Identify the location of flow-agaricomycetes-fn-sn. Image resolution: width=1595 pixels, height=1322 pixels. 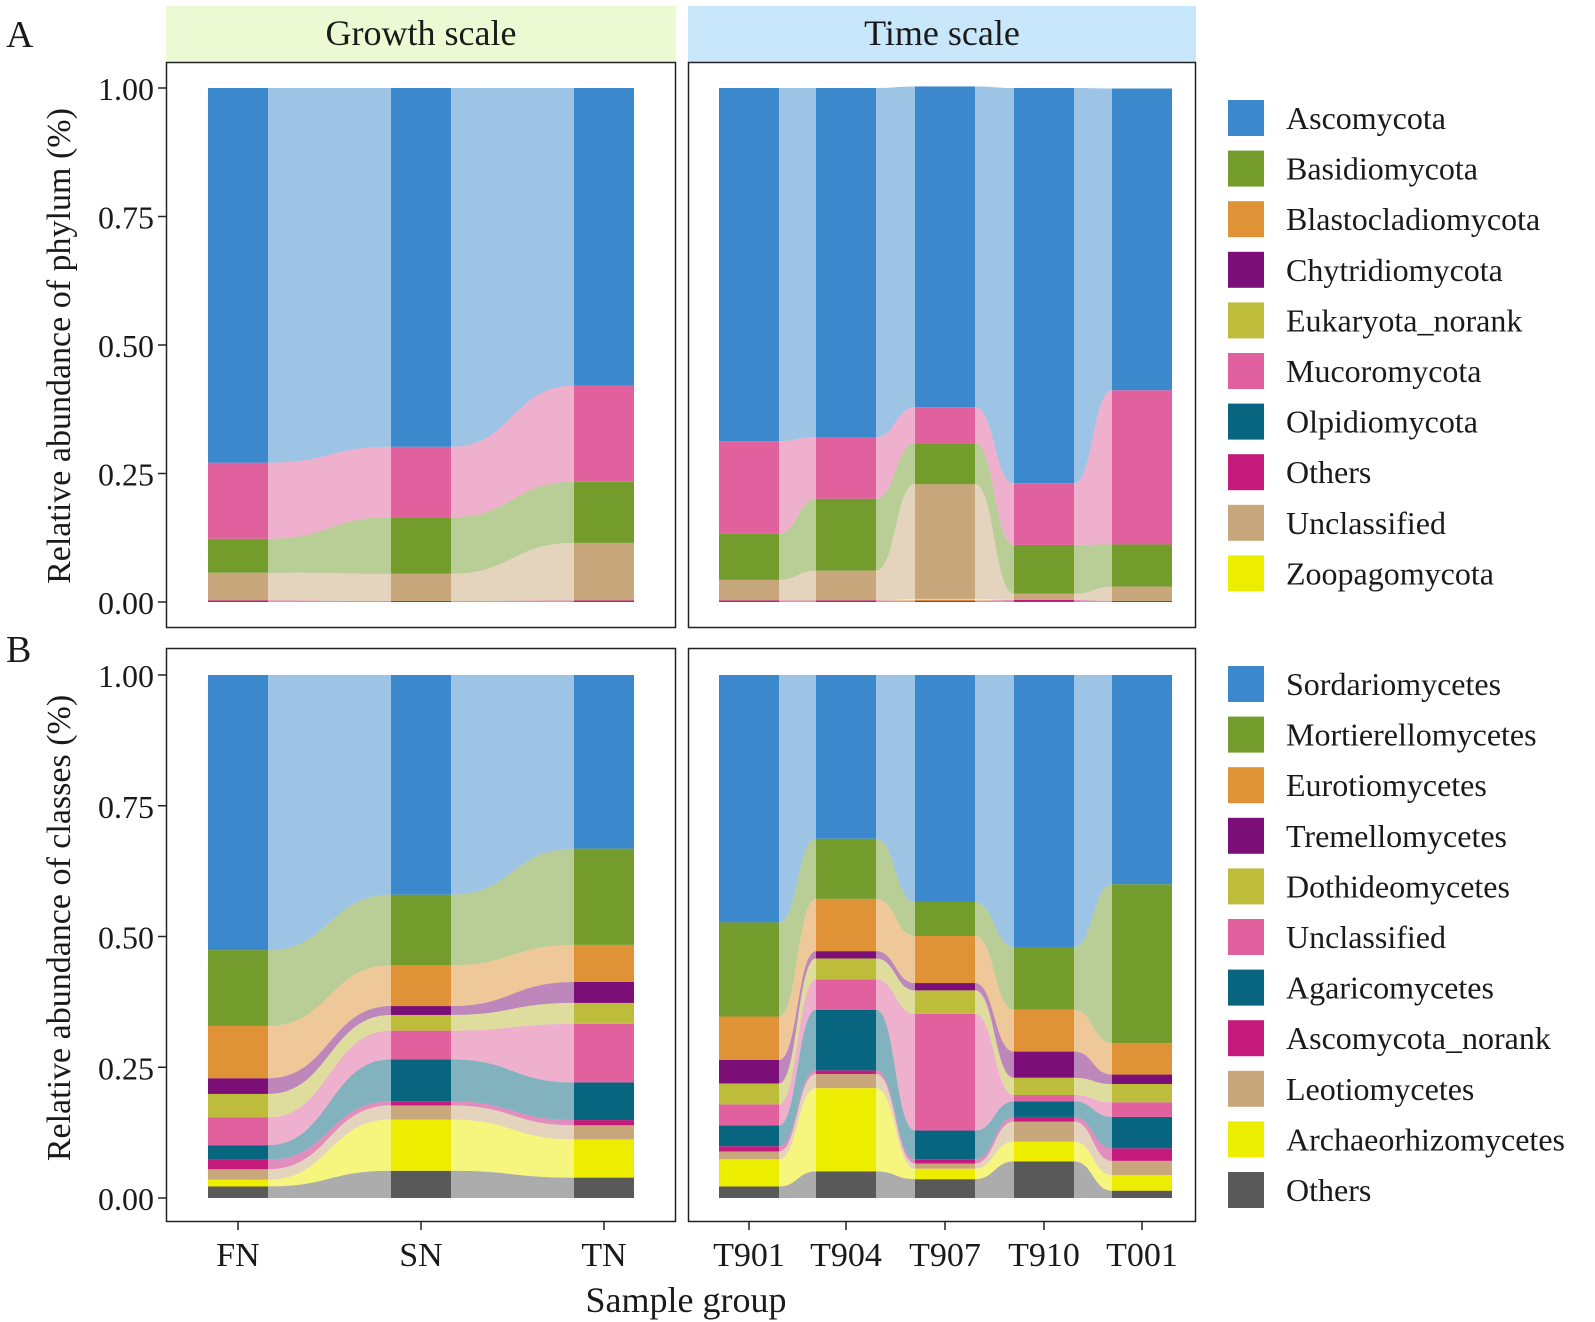
(329, 1109).